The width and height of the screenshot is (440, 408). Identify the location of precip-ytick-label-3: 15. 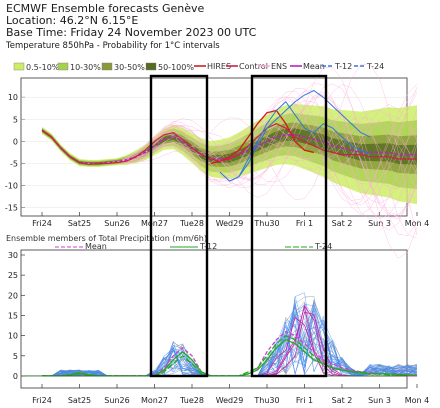
(13, 315).